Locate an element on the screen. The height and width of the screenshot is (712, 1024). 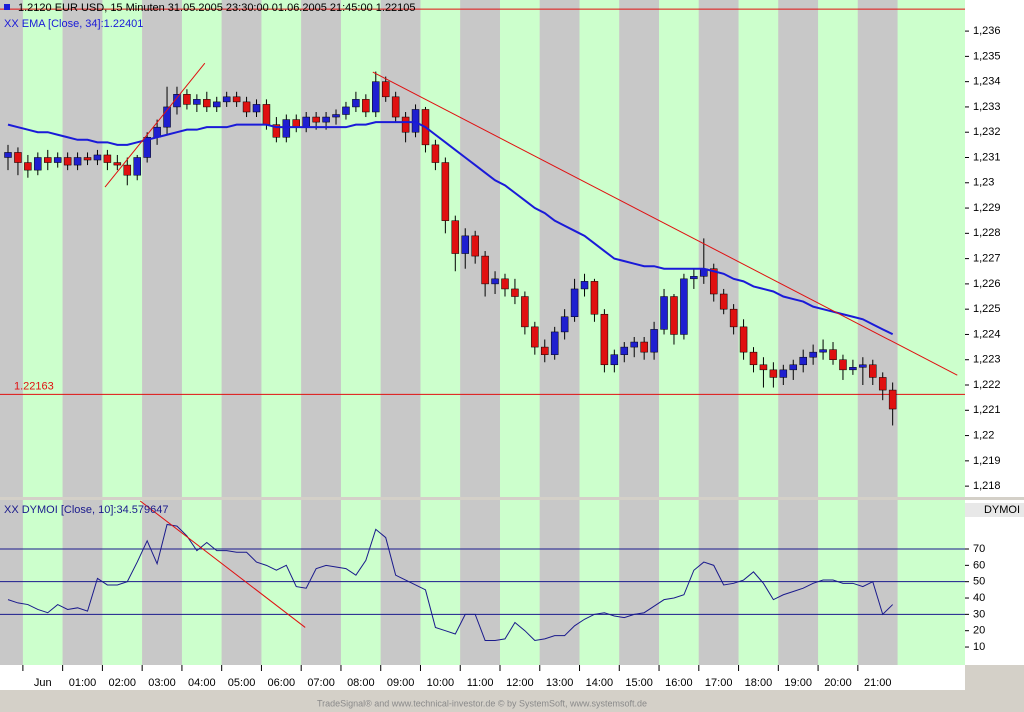
x-tick-label: 11:00 is located at coordinates (480, 683).